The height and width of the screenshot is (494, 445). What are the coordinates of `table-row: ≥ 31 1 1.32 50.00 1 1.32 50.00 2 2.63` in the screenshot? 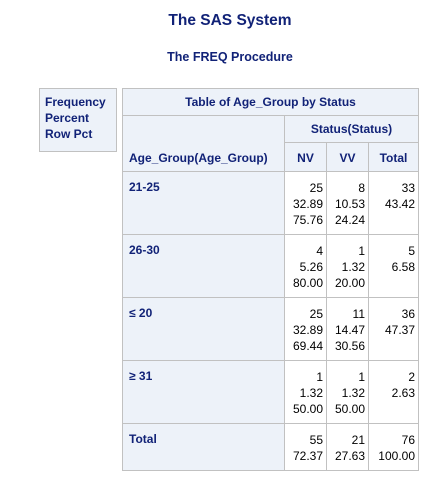 It's located at (270, 392).